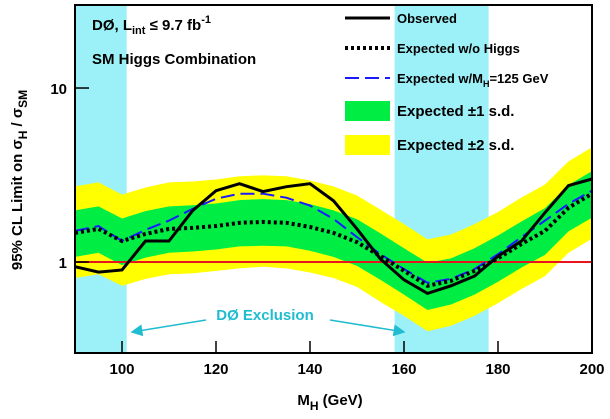  I want to click on legend-label: Expected w/MH=125 GeV, so click(473, 80).